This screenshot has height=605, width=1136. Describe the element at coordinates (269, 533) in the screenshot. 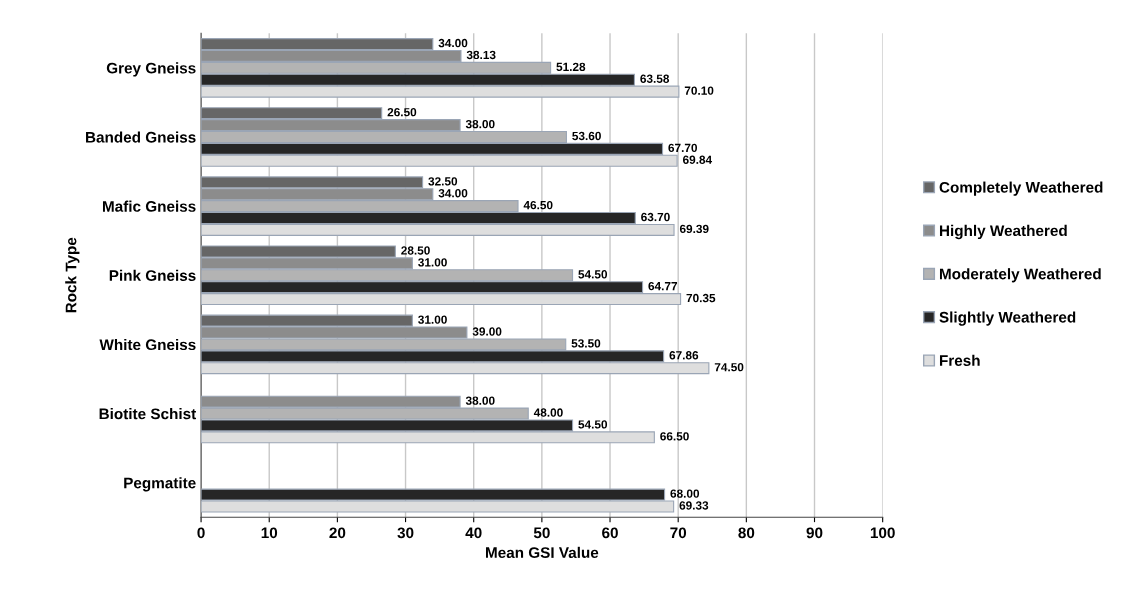

I see `x-tick-label: 10` at that location.